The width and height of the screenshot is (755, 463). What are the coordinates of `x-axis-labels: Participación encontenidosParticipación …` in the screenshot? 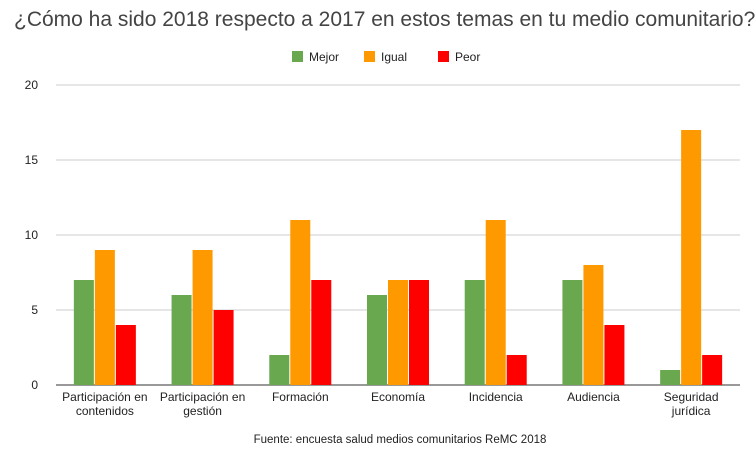 It's located at (390, 404).